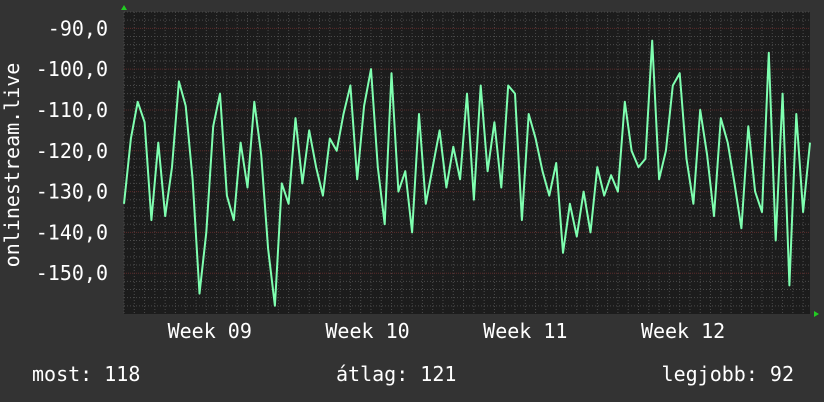 The image size is (824, 402). Describe the element at coordinates (210, 331) in the screenshot. I see `x-tick-label: Week 09` at that location.